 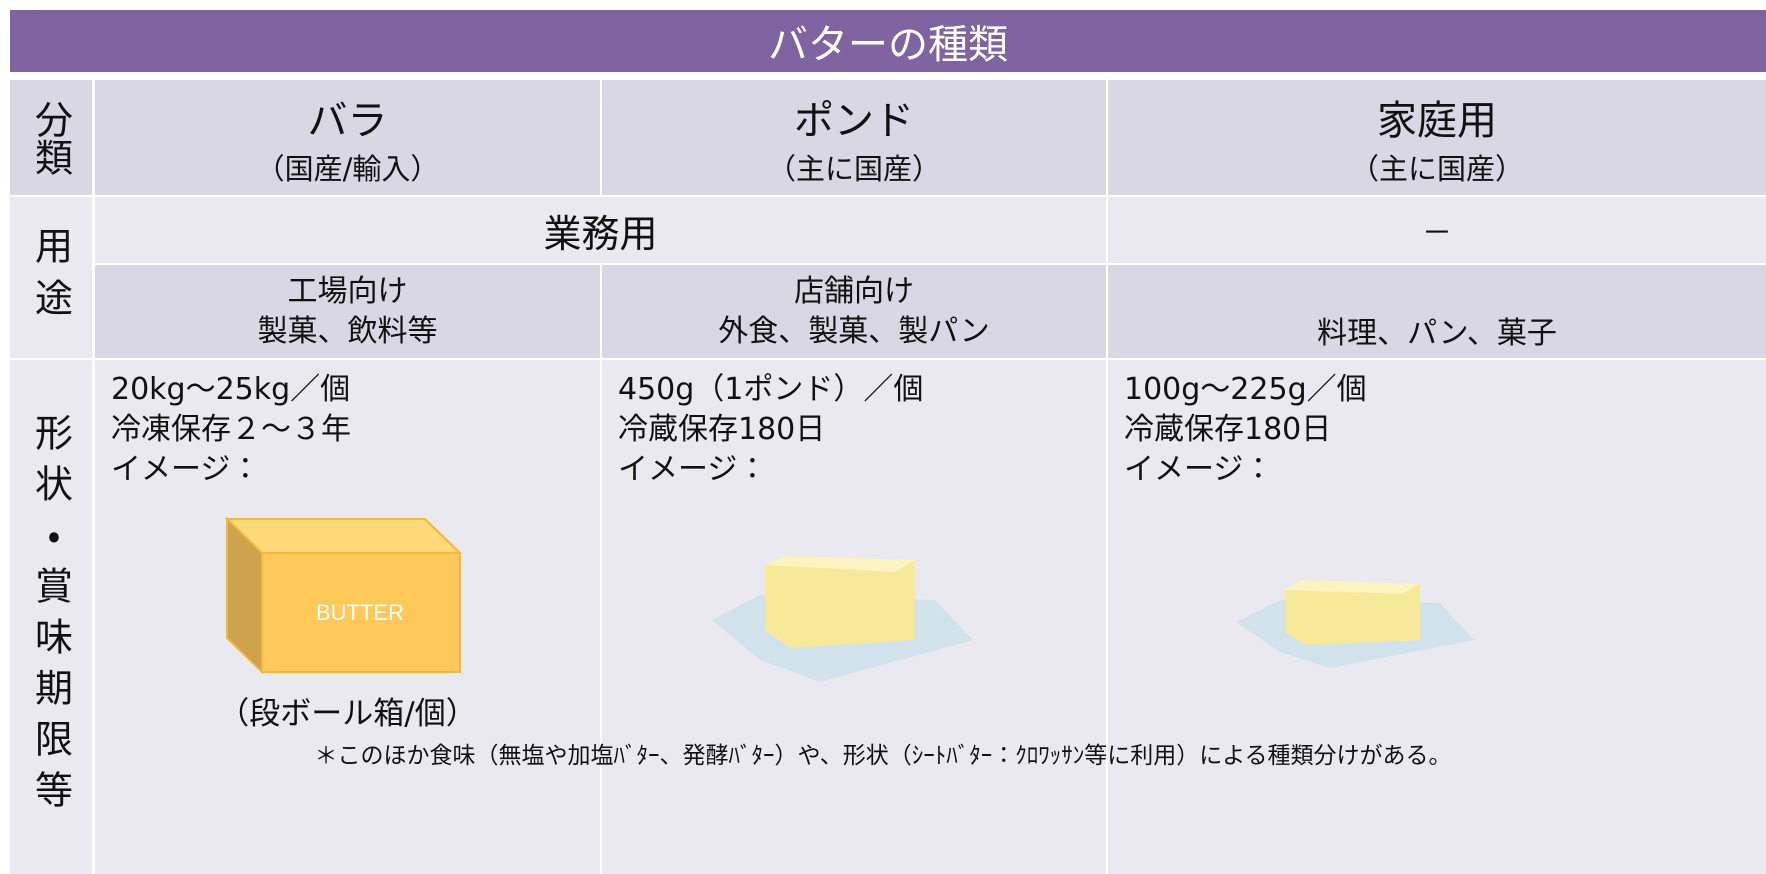 What do you see at coordinates (343, 595) in the screenshot?
I see `butter-box: BUTTER` at bounding box center [343, 595].